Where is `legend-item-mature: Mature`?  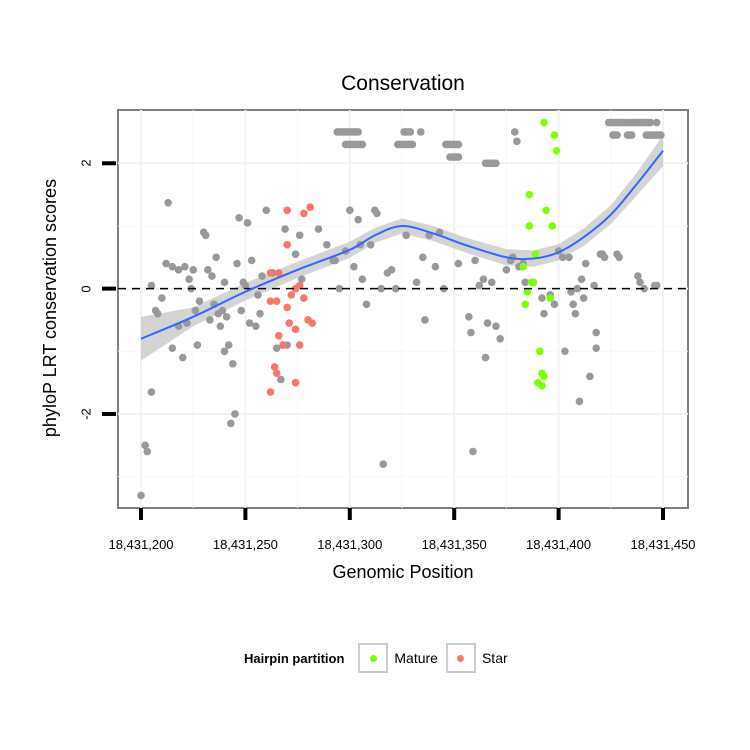 legend-item-mature: Mature is located at coordinates (398, 658).